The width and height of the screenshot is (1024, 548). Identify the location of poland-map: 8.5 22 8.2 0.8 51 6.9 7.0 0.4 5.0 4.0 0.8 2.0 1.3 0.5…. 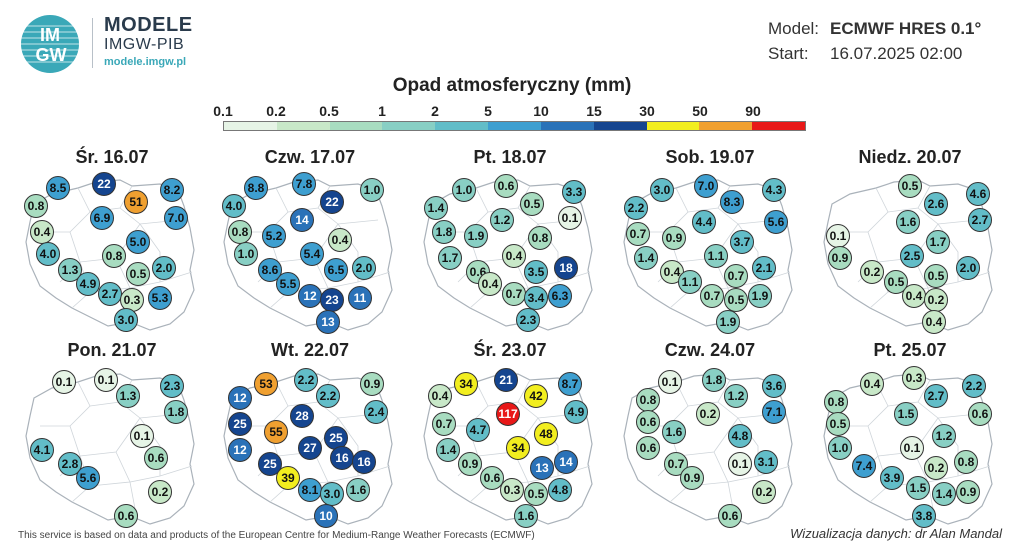
(110, 254).